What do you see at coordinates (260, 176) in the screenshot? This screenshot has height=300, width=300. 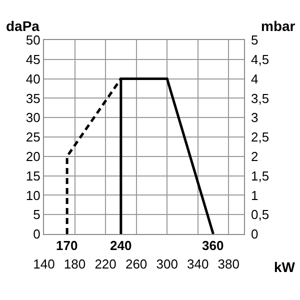 I see `y2-tick-label: 1,5` at bounding box center [260, 176].